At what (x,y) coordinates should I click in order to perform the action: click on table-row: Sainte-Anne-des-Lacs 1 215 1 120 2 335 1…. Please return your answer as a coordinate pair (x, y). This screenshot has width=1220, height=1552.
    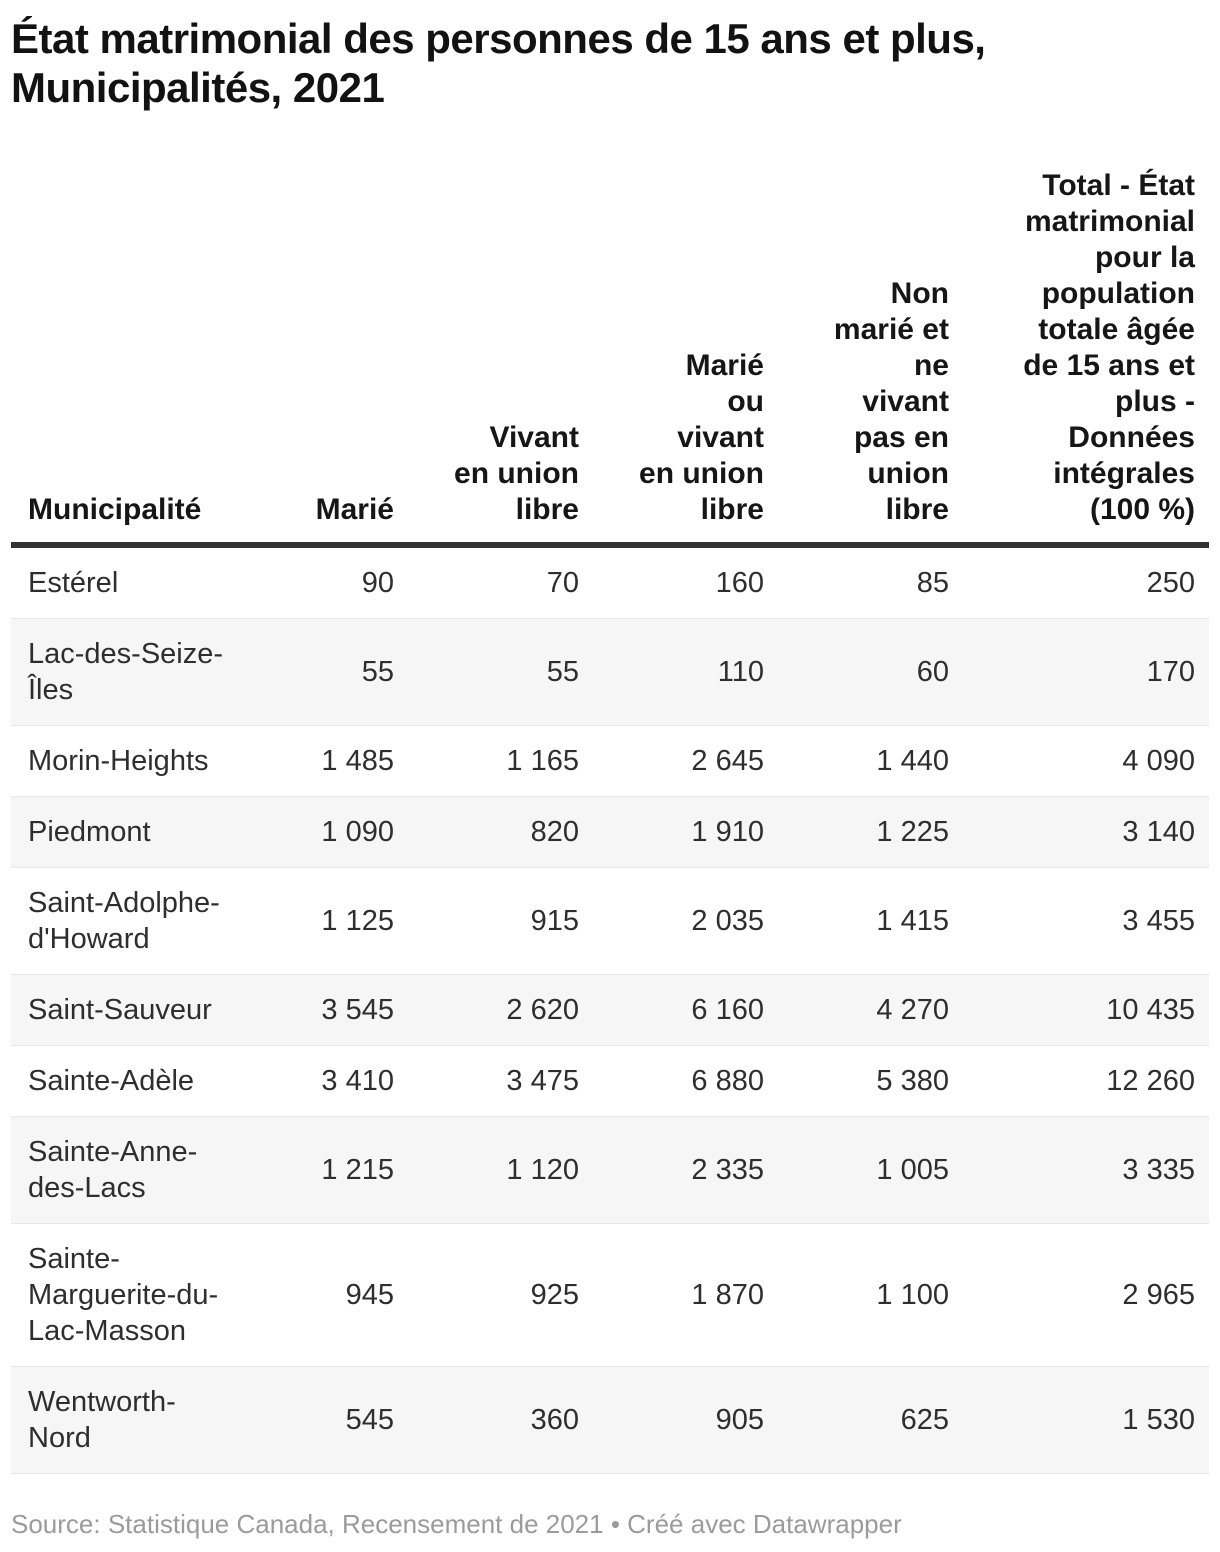
    Looking at the image, I should click on (610, 1170).